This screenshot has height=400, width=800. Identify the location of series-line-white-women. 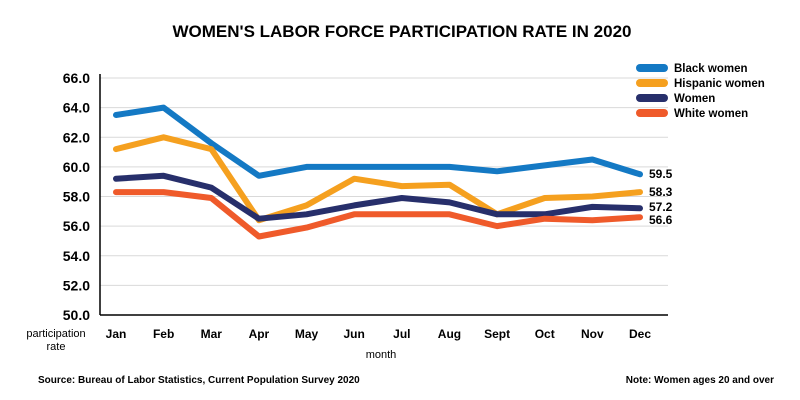
(378, 214).